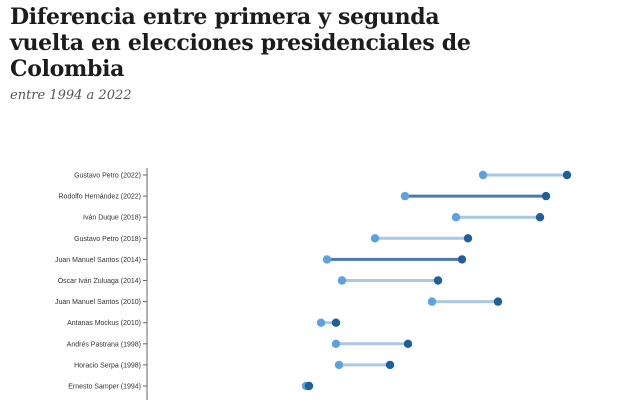 This screenshot has height=400, width=640. What do you see at coordinates (98, 260) in the screenshot?
I see `y-tick-label: Juan Manuel Santos (2014)` at bounding box center [98, 260].